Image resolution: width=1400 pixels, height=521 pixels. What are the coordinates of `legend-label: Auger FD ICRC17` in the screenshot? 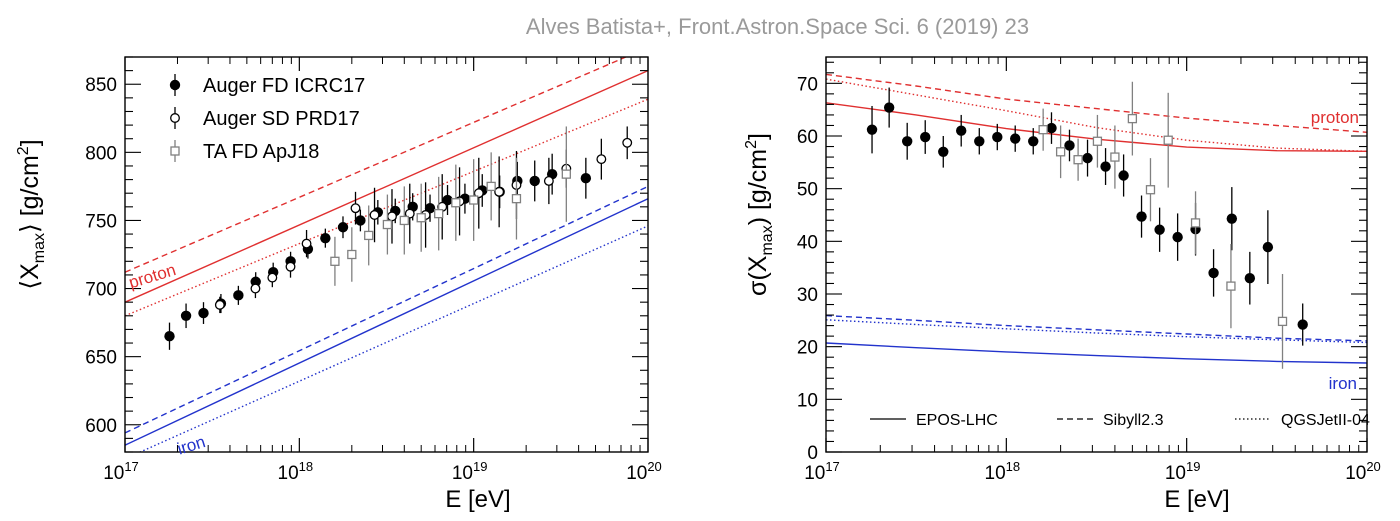 It's located at (284, 86).